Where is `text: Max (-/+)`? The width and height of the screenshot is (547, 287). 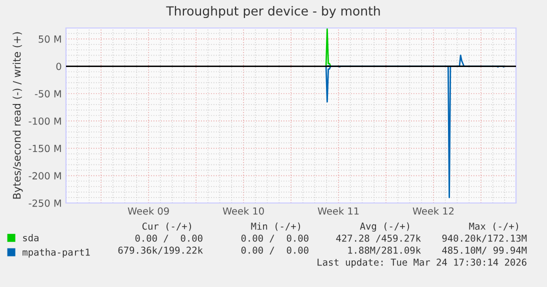 text: Max (-/+) is located at coordinates (493, 226).